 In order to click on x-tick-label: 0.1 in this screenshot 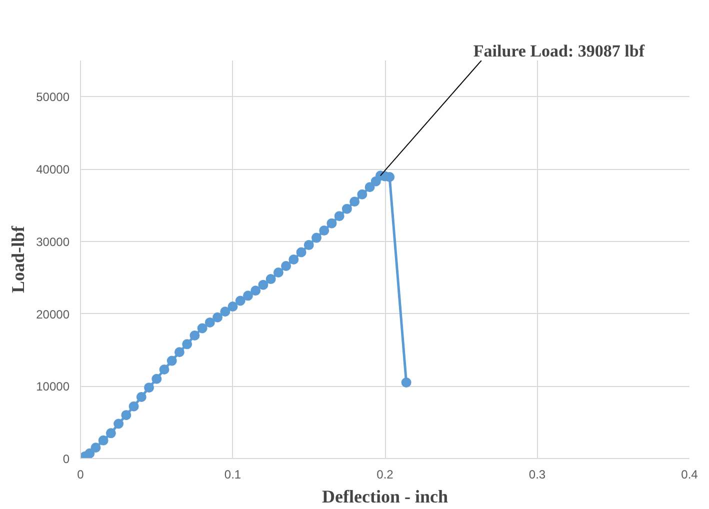, I will do `click(233, 475)`.